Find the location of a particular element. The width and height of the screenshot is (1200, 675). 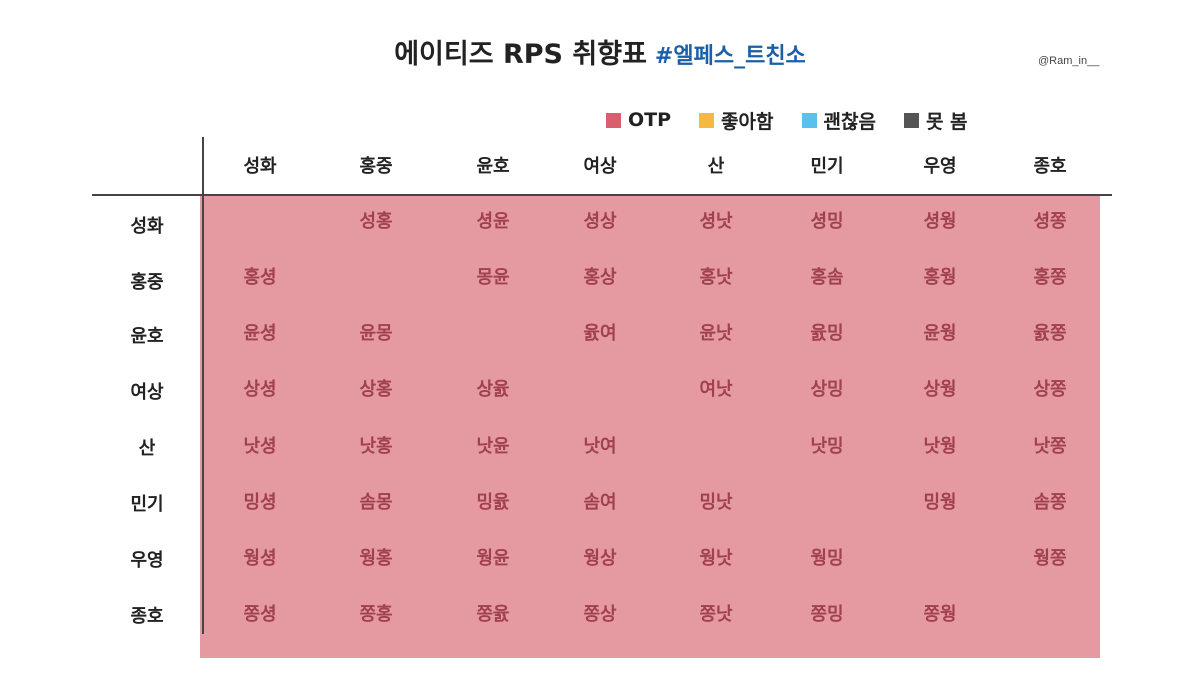

pairing-cell: 낫쫑 is located at coordinates (1050, 446).